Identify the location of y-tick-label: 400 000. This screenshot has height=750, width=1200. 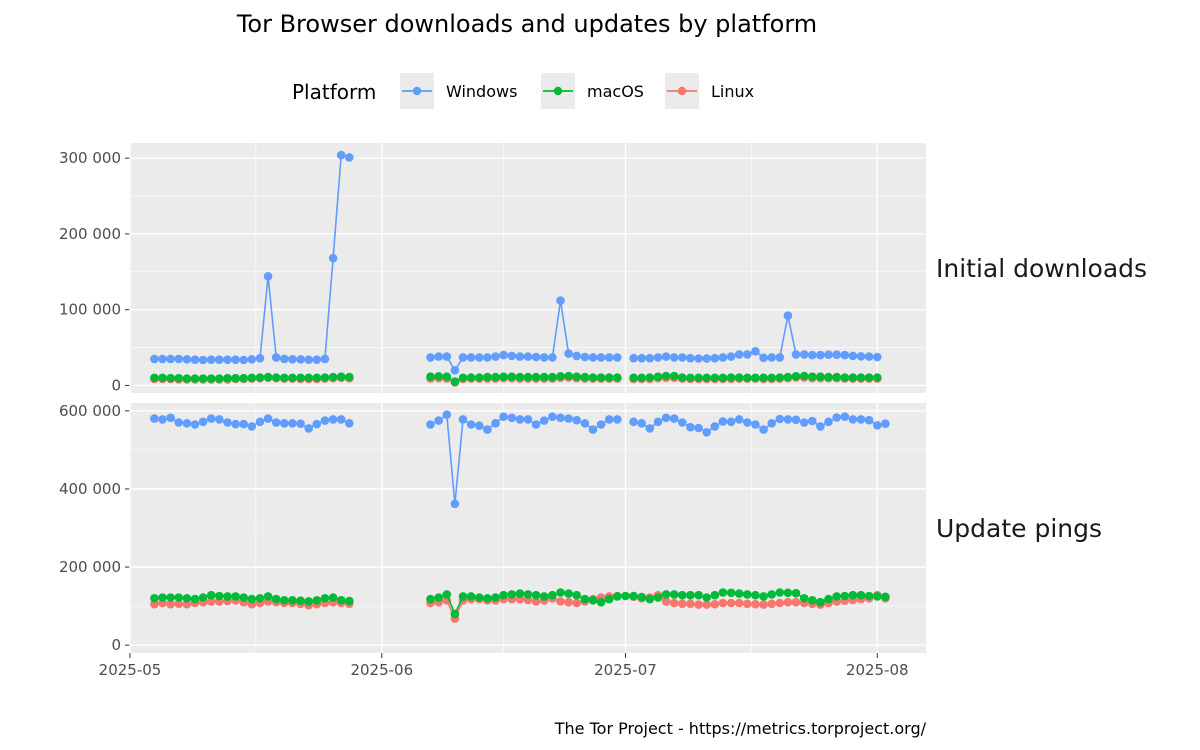
(90, 489).